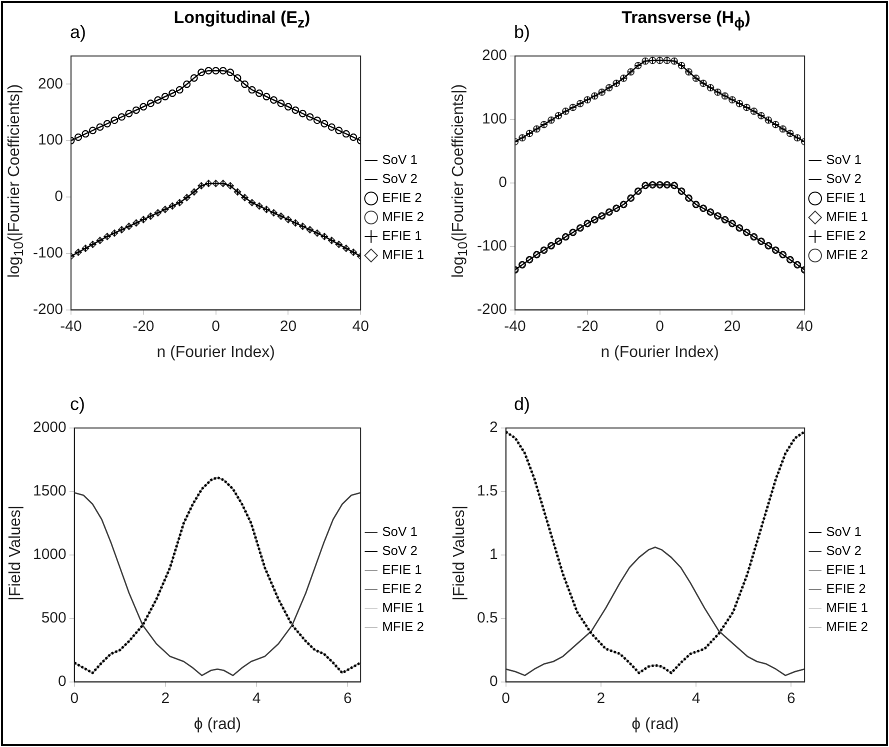 The width and height of the screenshot is (889, 747). What do you see at coordinates (494, 555) in the screenshot?
I see `y-tick-label: 1` at bounding box center [494, 555].